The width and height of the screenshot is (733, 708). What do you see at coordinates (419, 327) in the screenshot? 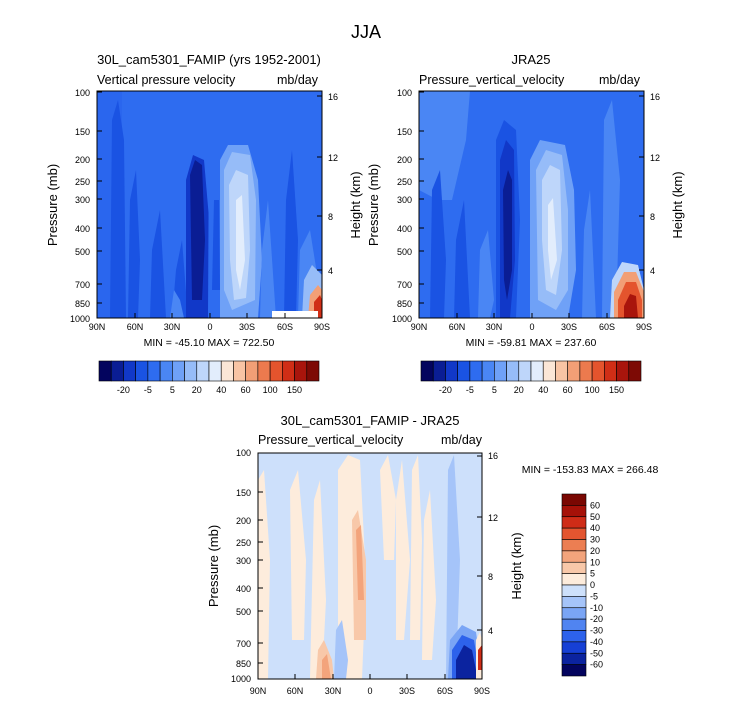
I see `x-tick-label: 90N` at bounding box center [419, 327].